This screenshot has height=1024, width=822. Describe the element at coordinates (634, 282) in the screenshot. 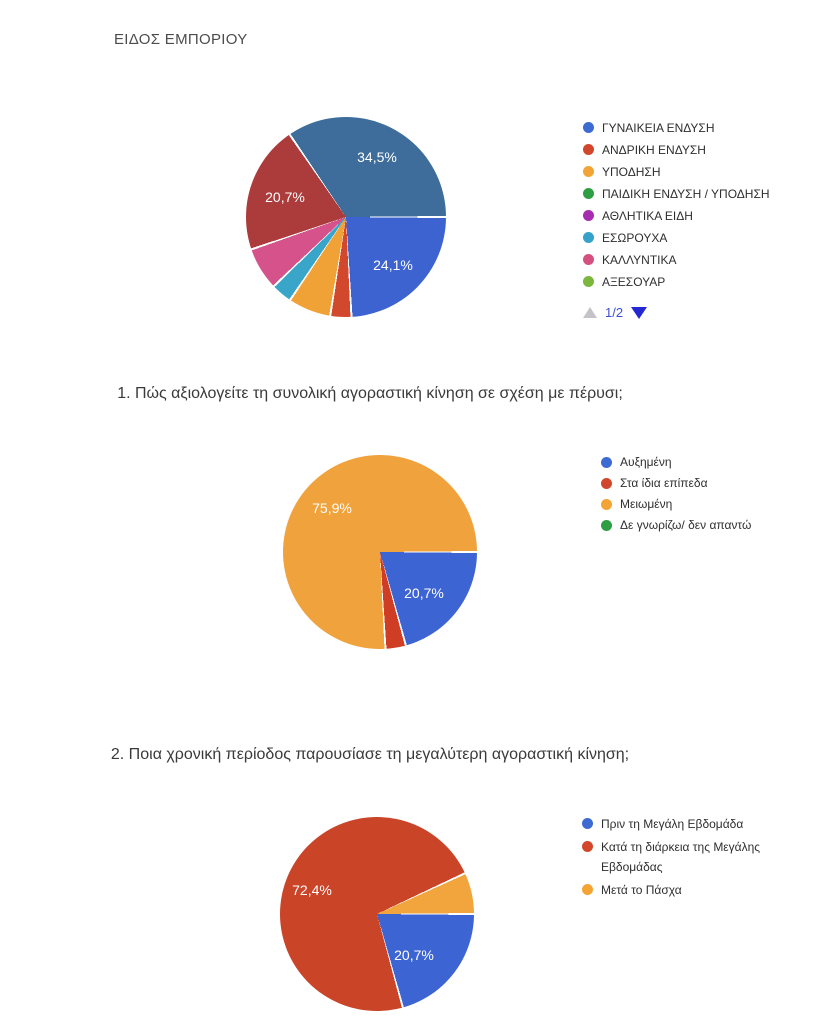

I see `legend-item-label: ΑΞΕΣΟΥΑΡ` at that location.